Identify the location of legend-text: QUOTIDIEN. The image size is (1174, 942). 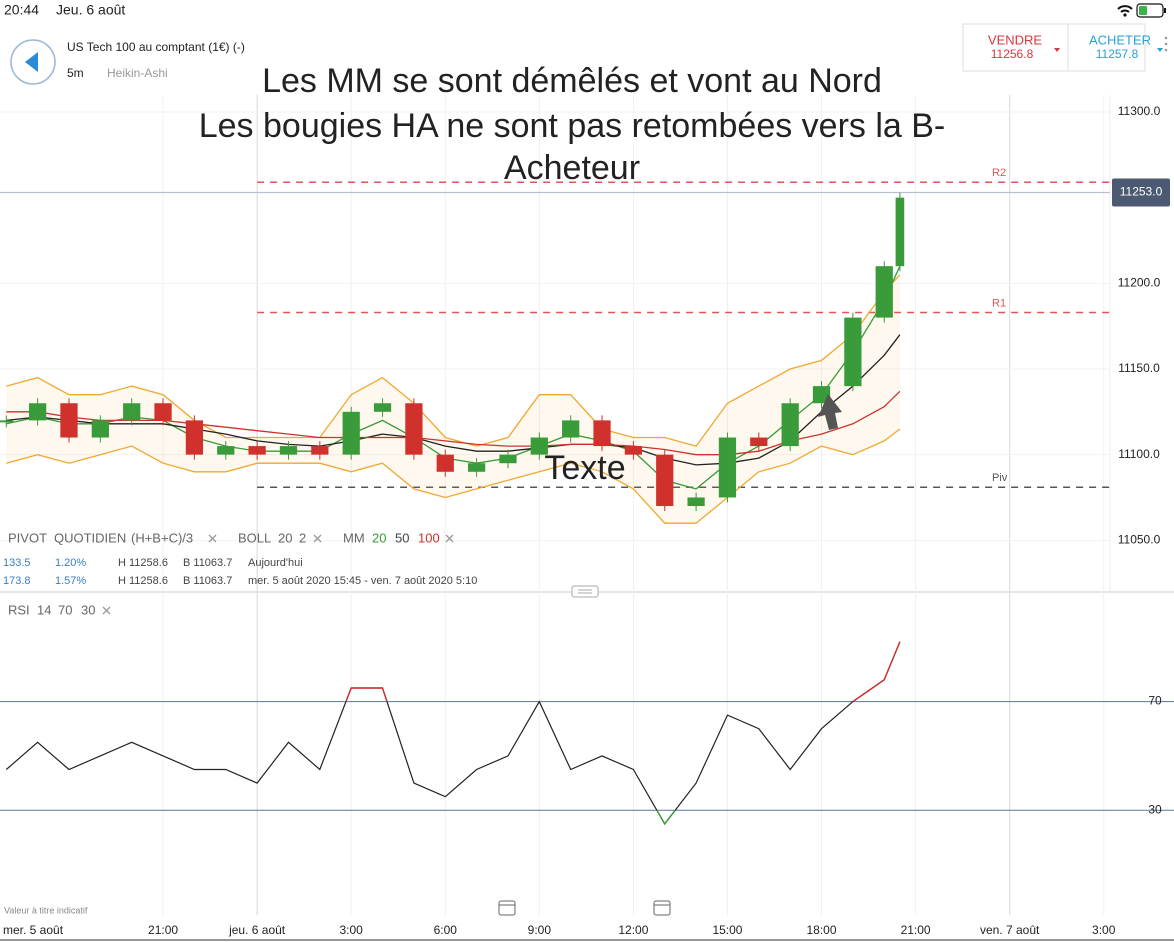
(90, 537).